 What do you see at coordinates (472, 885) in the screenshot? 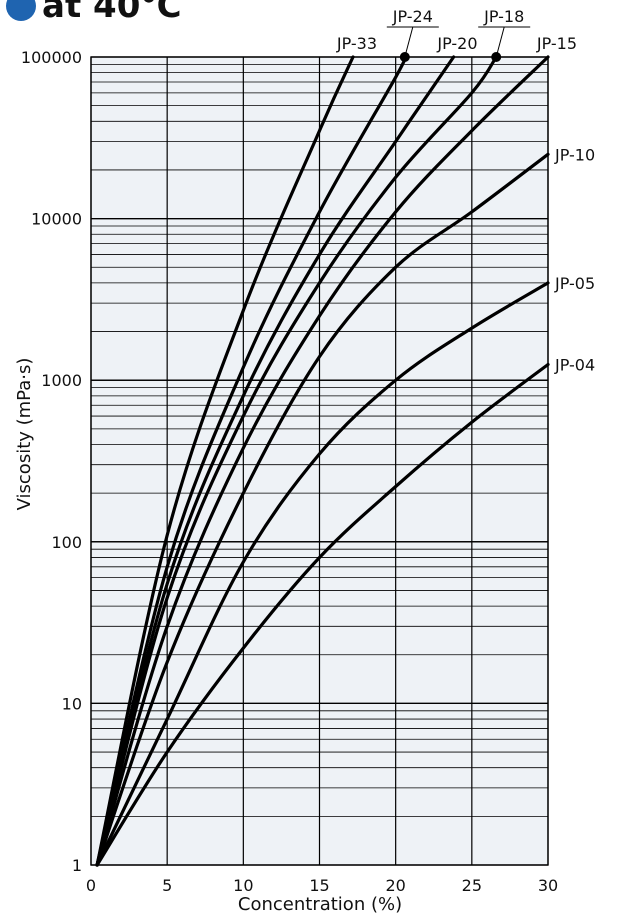
I see `x-tick-label: 25` at bounding box center [472, 885].